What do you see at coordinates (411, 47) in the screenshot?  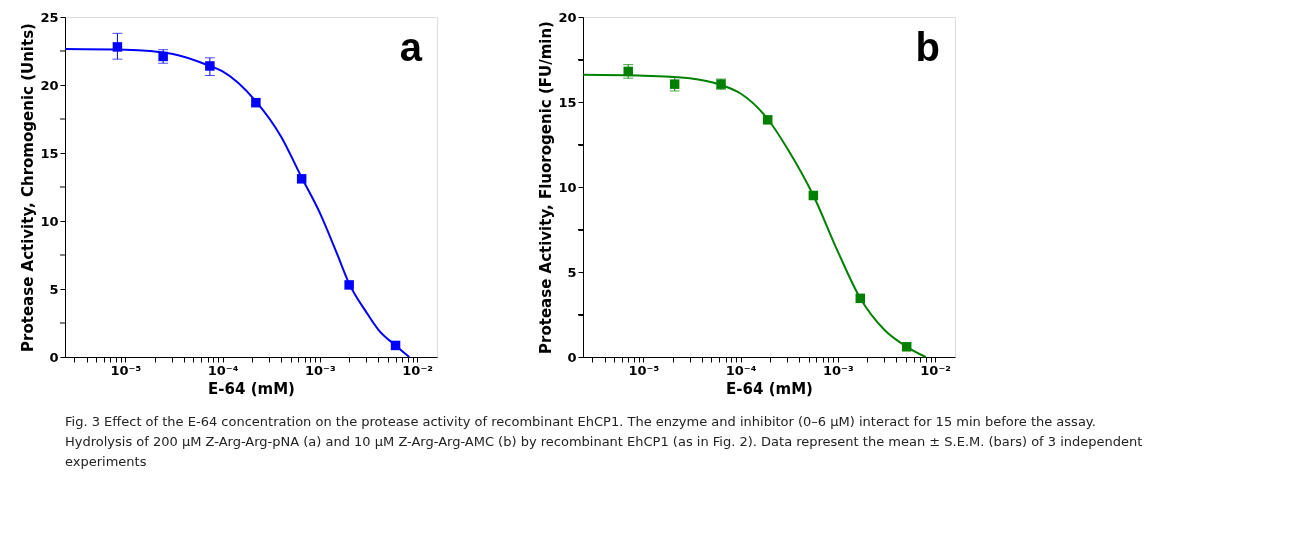 I see `annotation: a` at bounding box center [411, 47].